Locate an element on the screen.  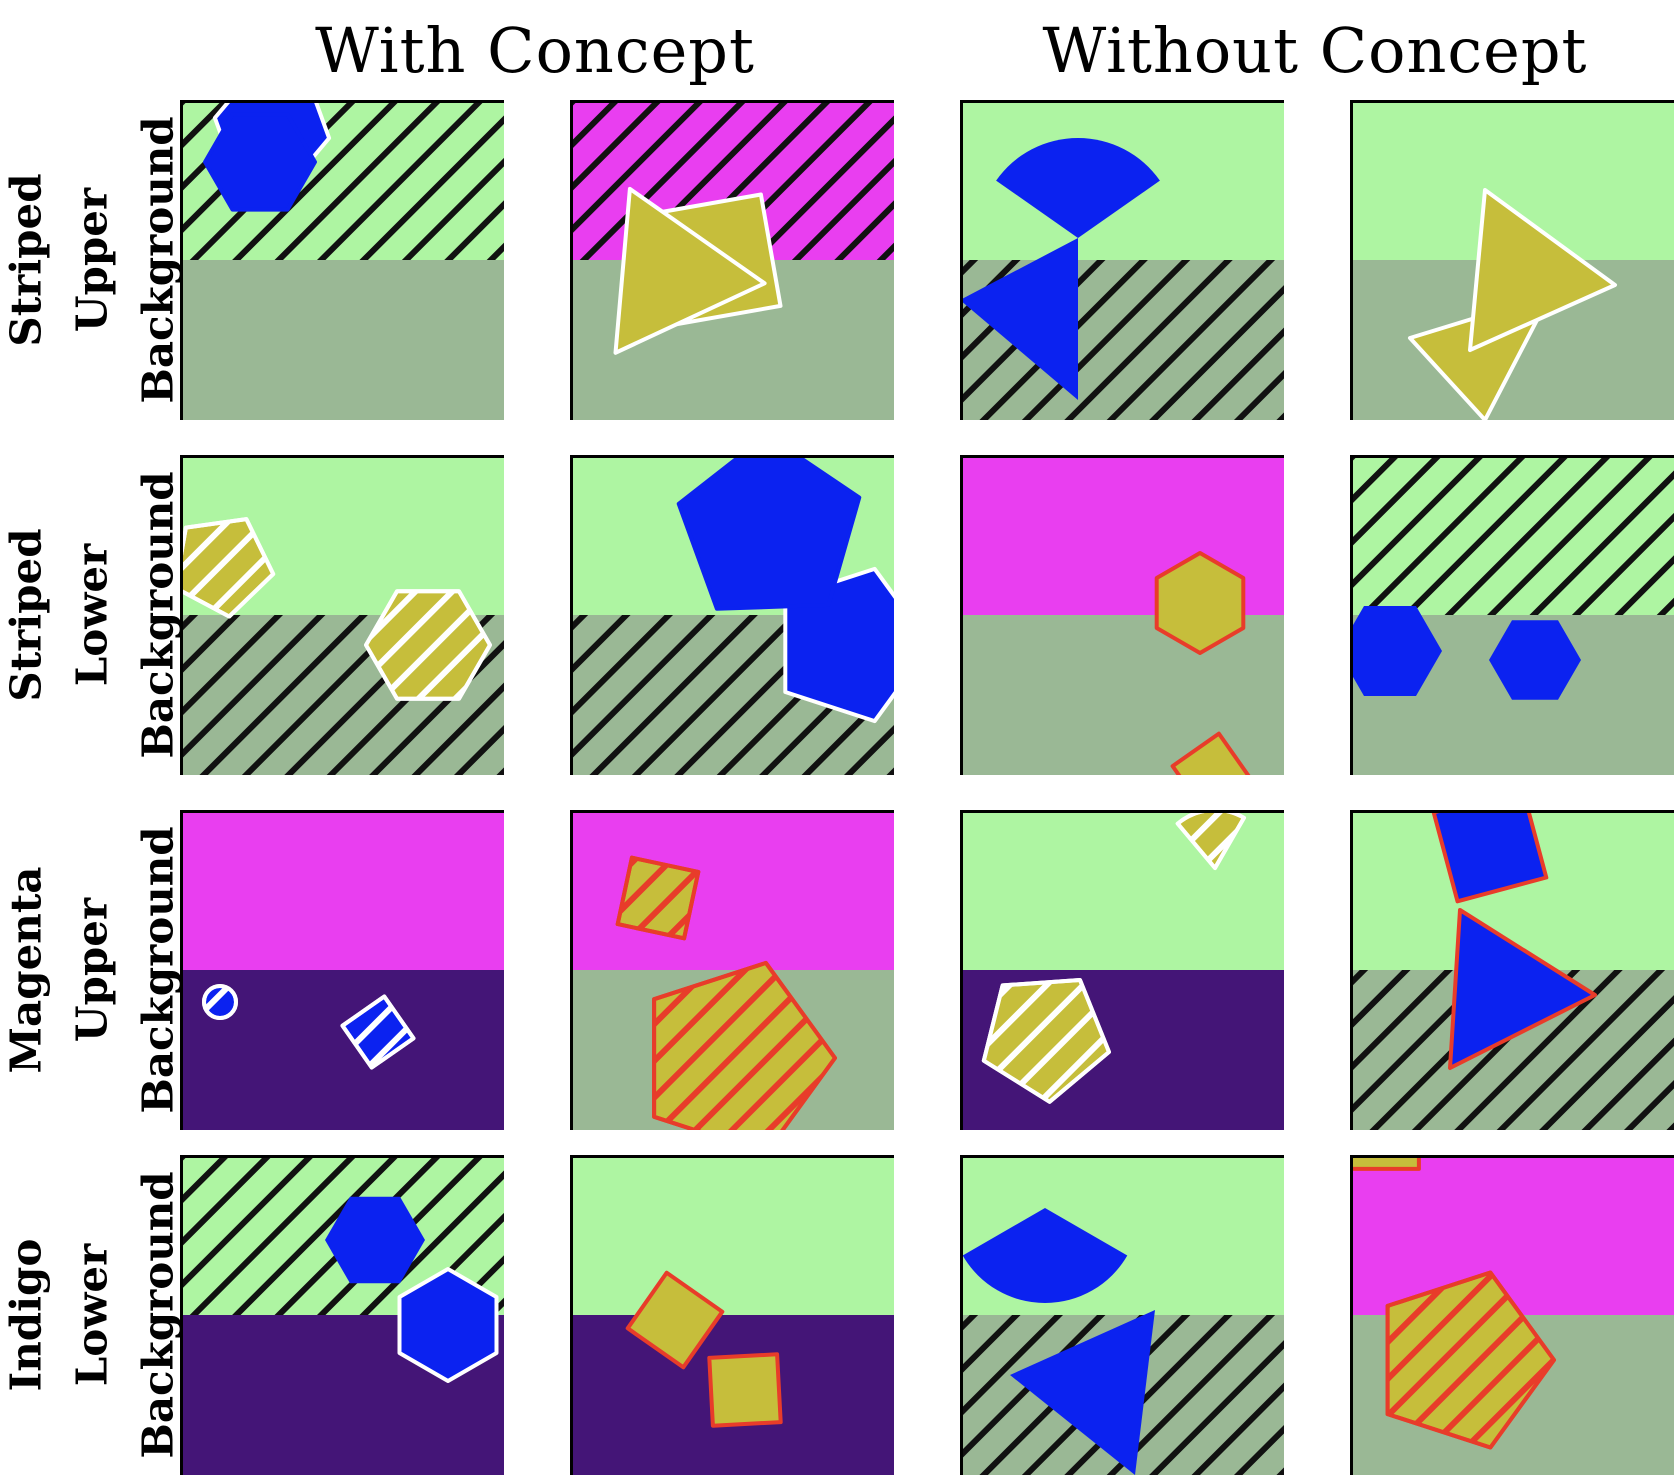
sample-panel-r2-c2 is located at coordinates (732, 615).